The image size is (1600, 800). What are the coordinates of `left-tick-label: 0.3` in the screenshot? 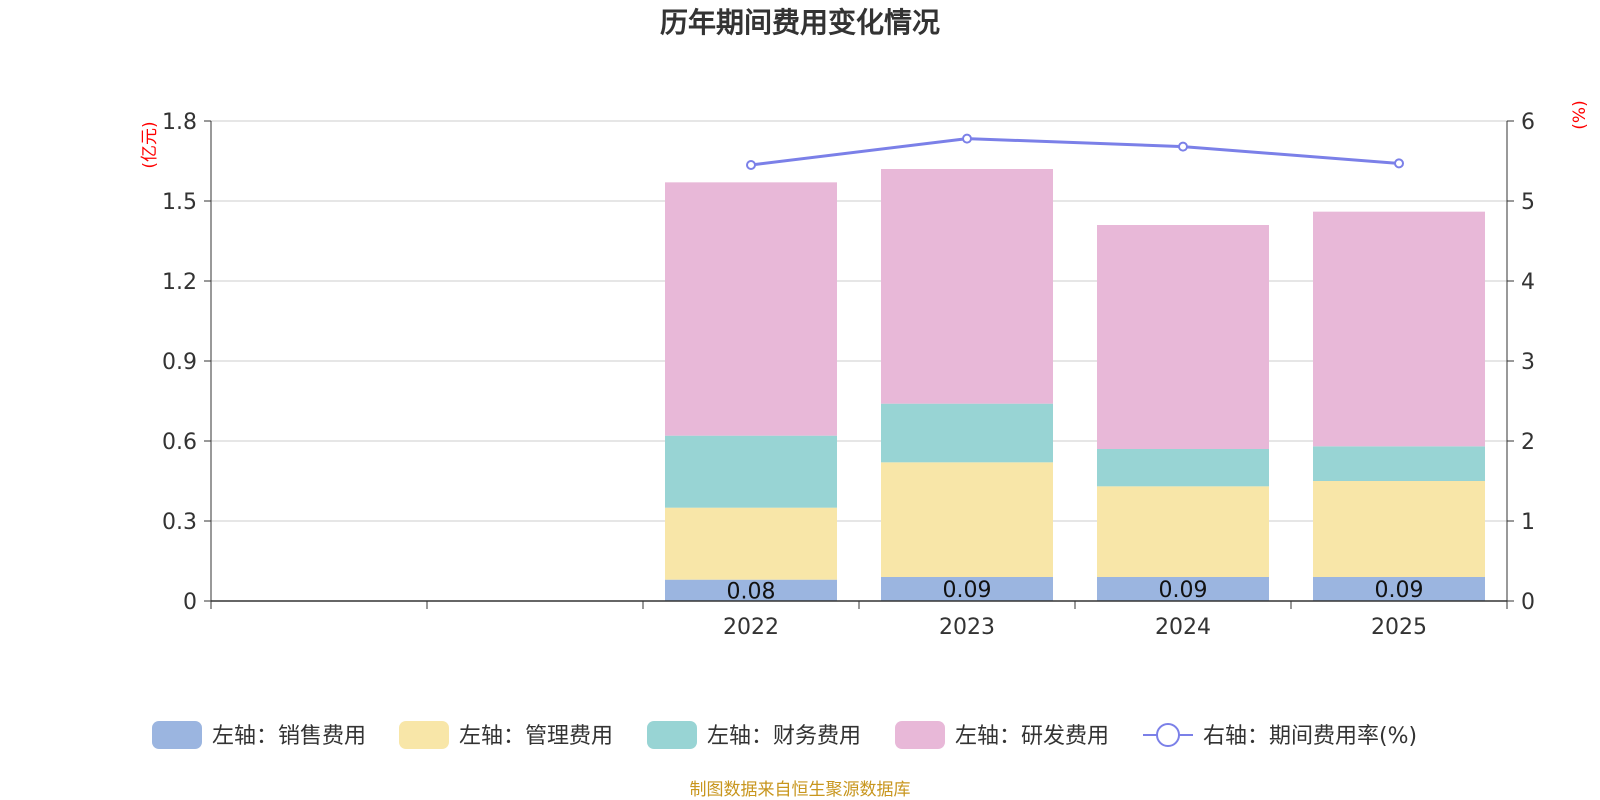 It's located at (179, 522).